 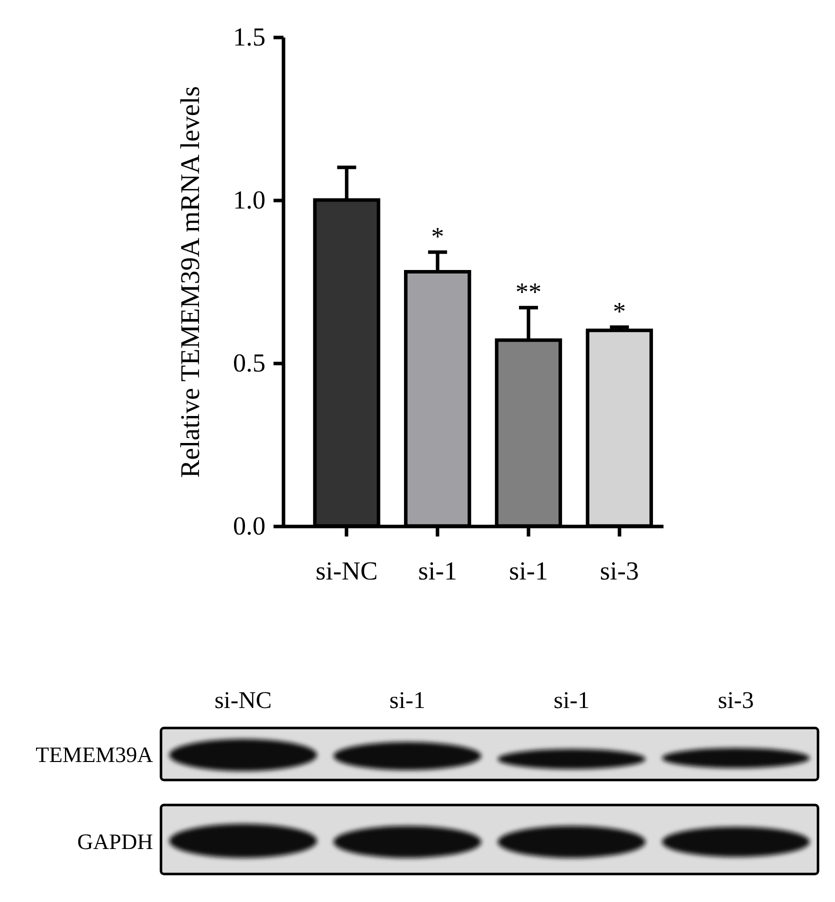 I want to click on y-tick-label: 0.0, so click(x=249, y=526).